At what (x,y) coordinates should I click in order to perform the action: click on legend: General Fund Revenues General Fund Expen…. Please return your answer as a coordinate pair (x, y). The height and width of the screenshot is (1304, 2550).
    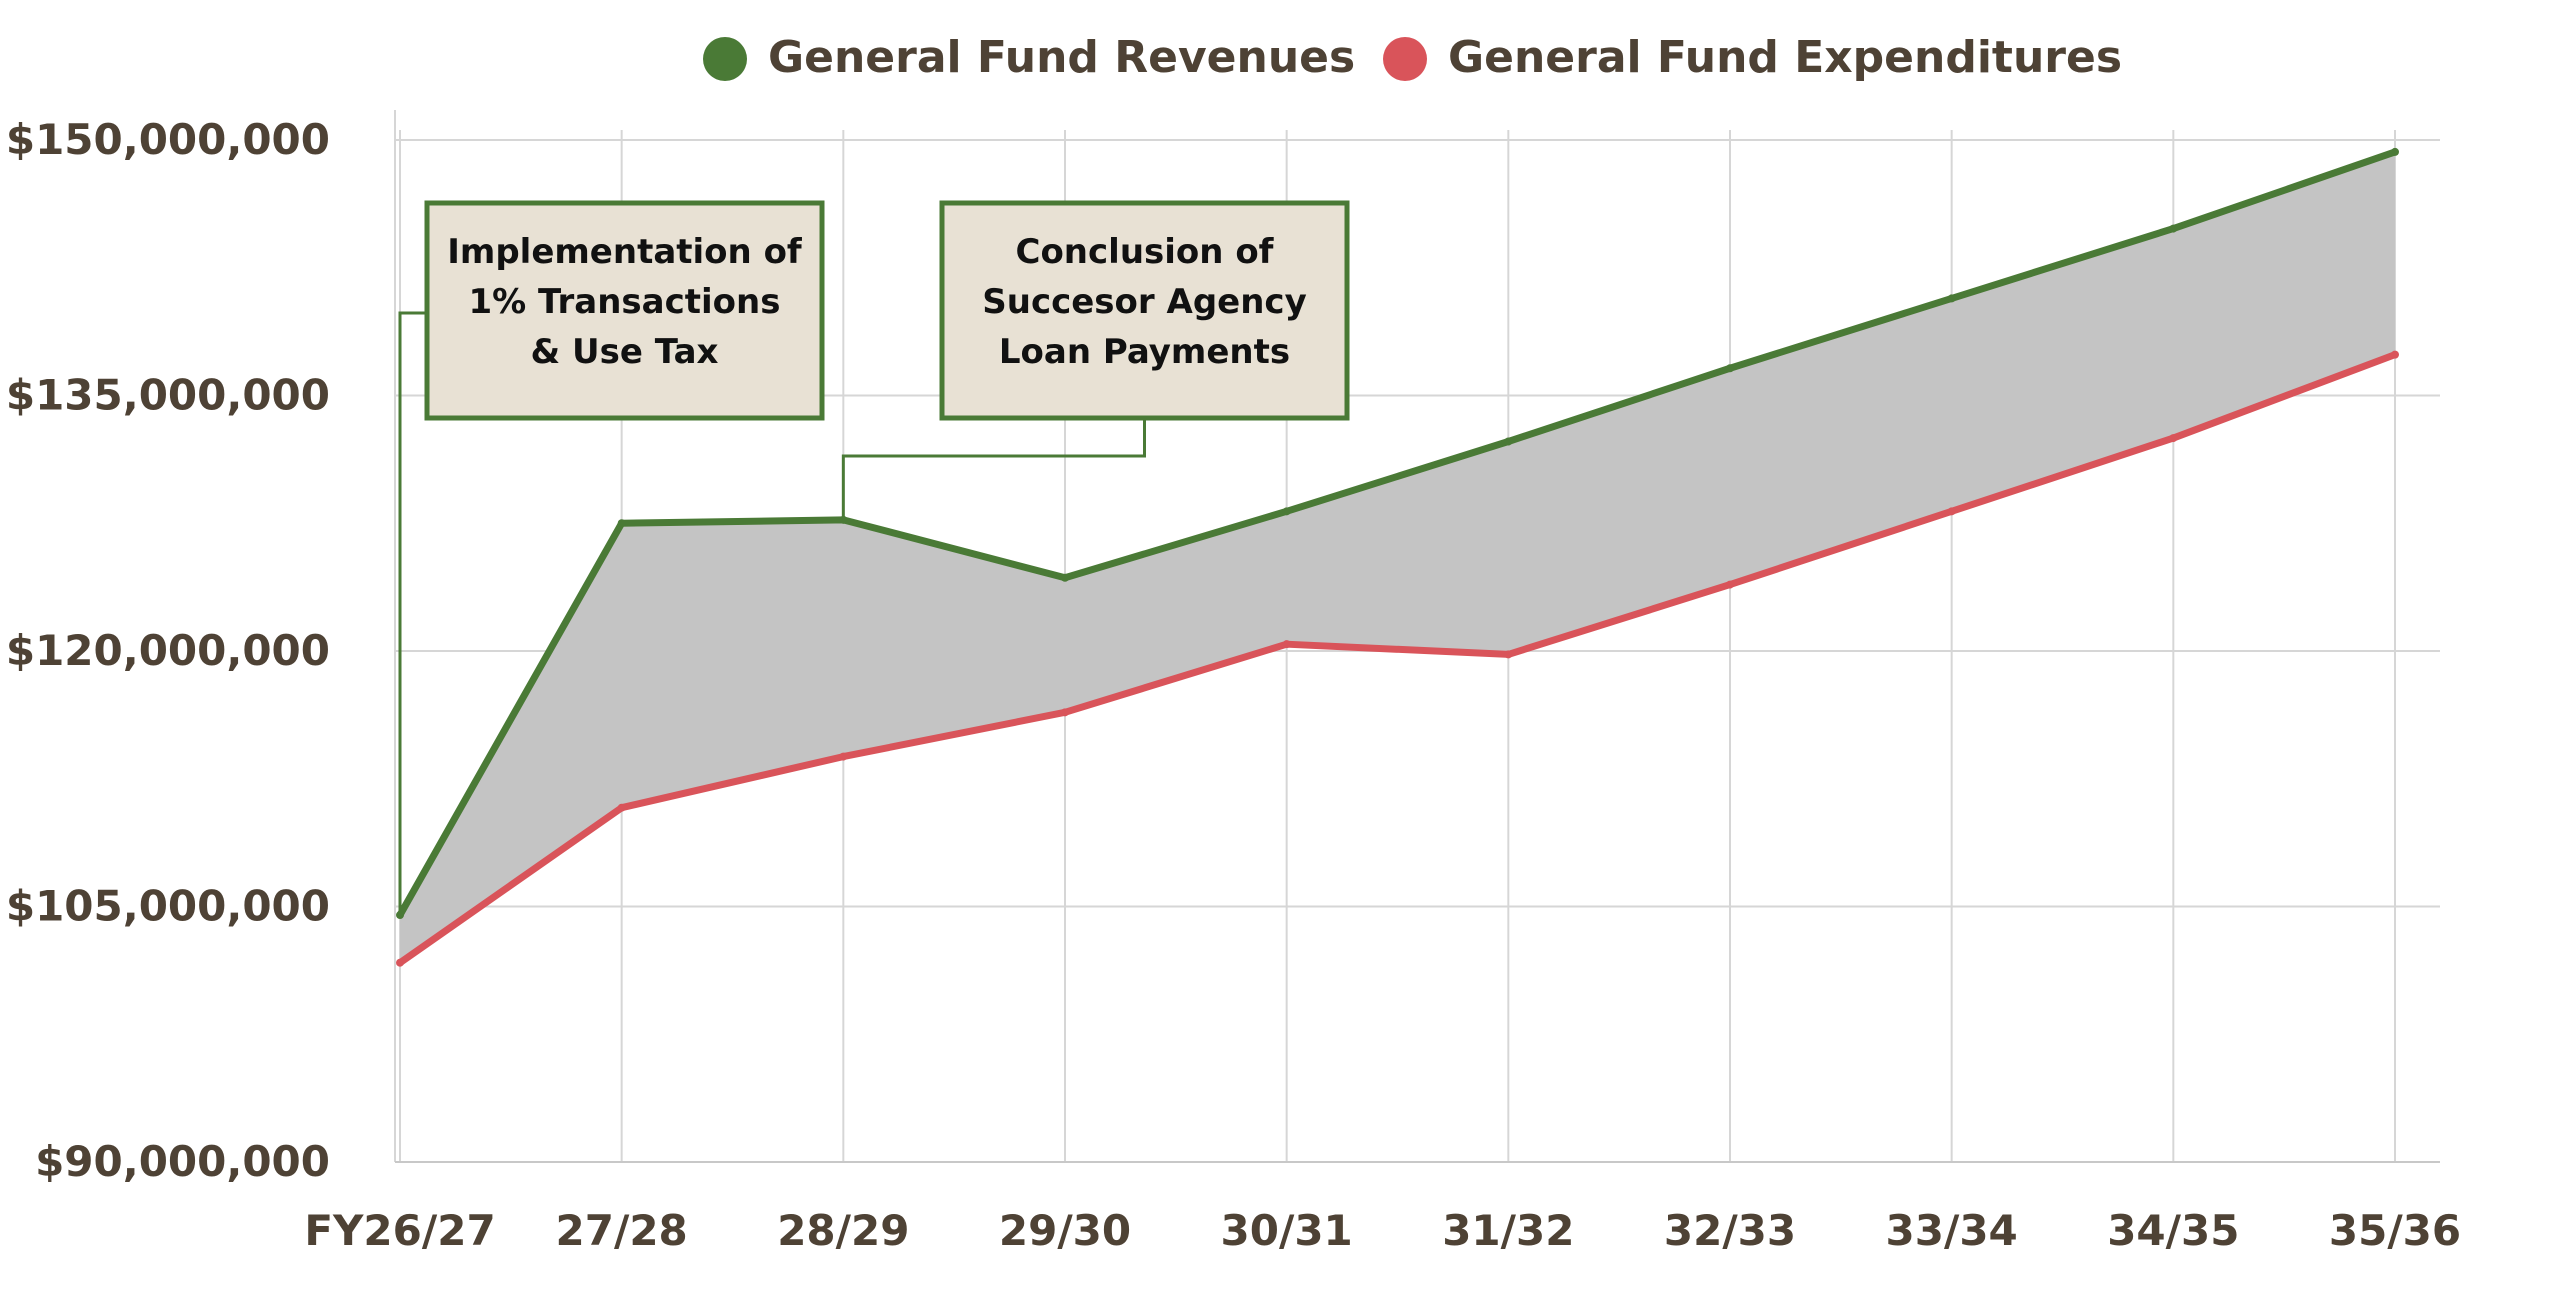
    Looking at the image, I should click on (1412, 57).